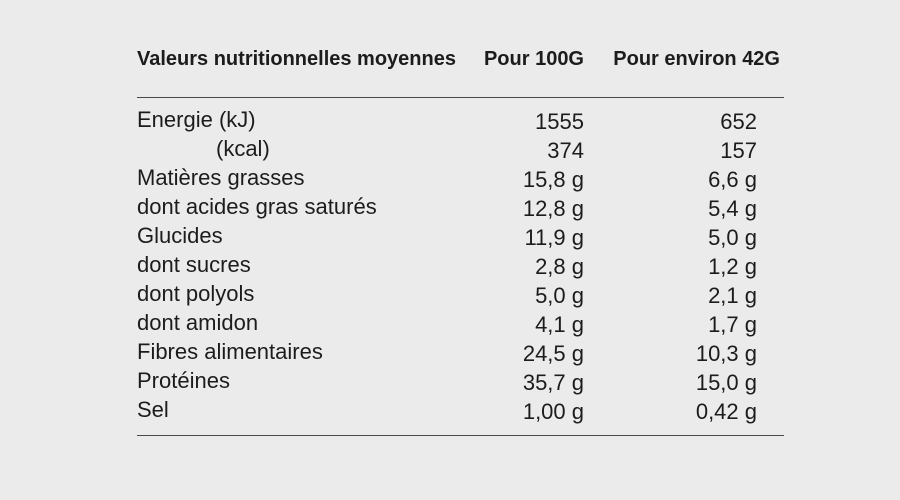 This screenshot has width=900, height=500. Describe the element at coordinates (732, 208) in the screenshot. I see `value-per-42g: 5,4 g` at that location.